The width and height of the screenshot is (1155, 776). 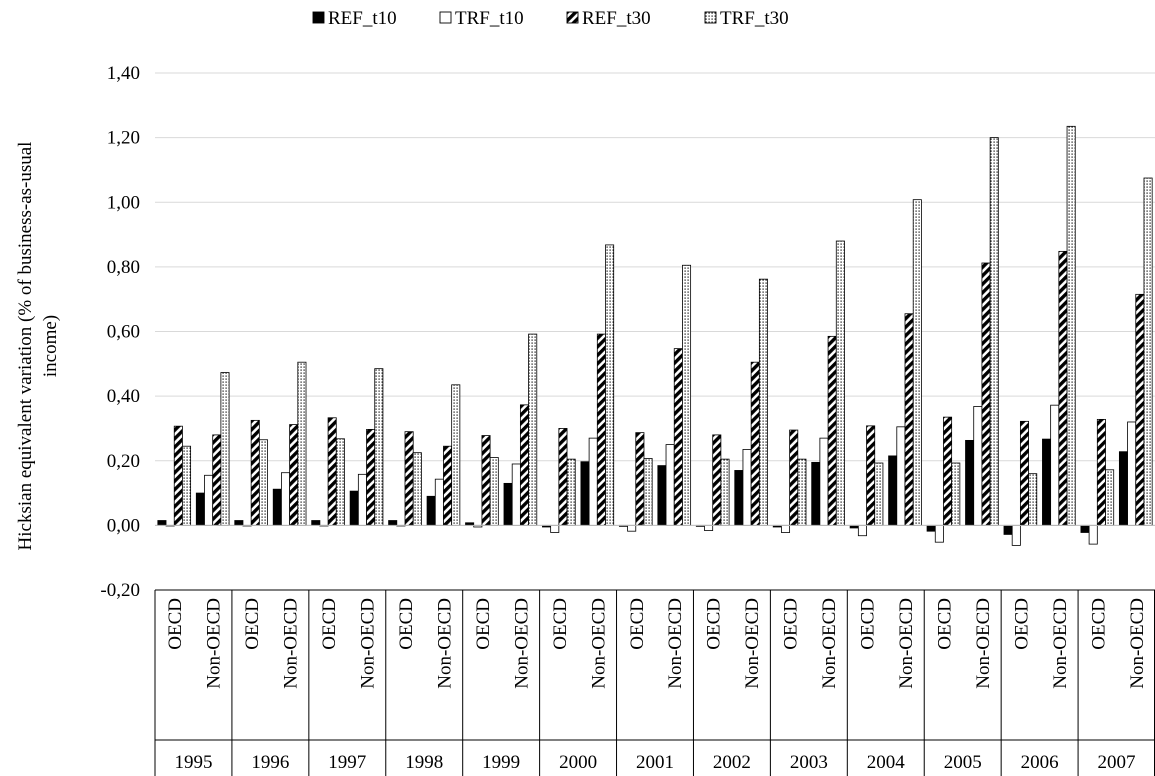 I want to click on legend-swatch-REF_t30, so click(x=572, y=17).